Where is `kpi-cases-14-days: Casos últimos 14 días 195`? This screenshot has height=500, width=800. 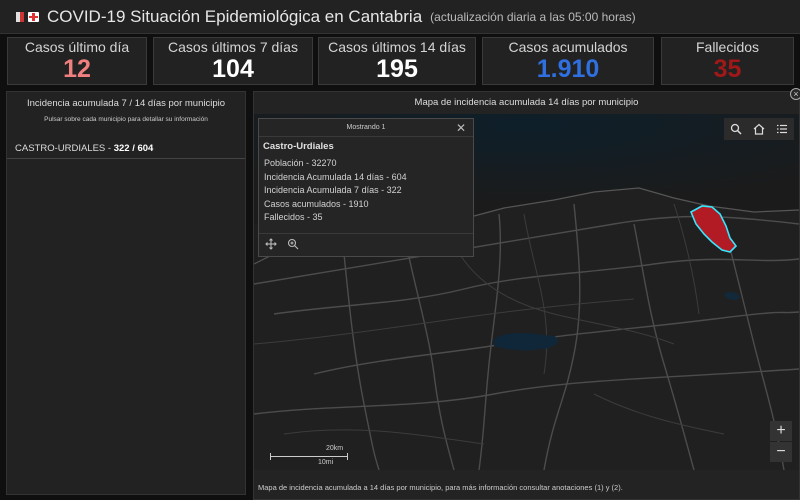
kpi-cases-14-days: Casos últimos 14 días 195 is located at coordinates (397, 61).